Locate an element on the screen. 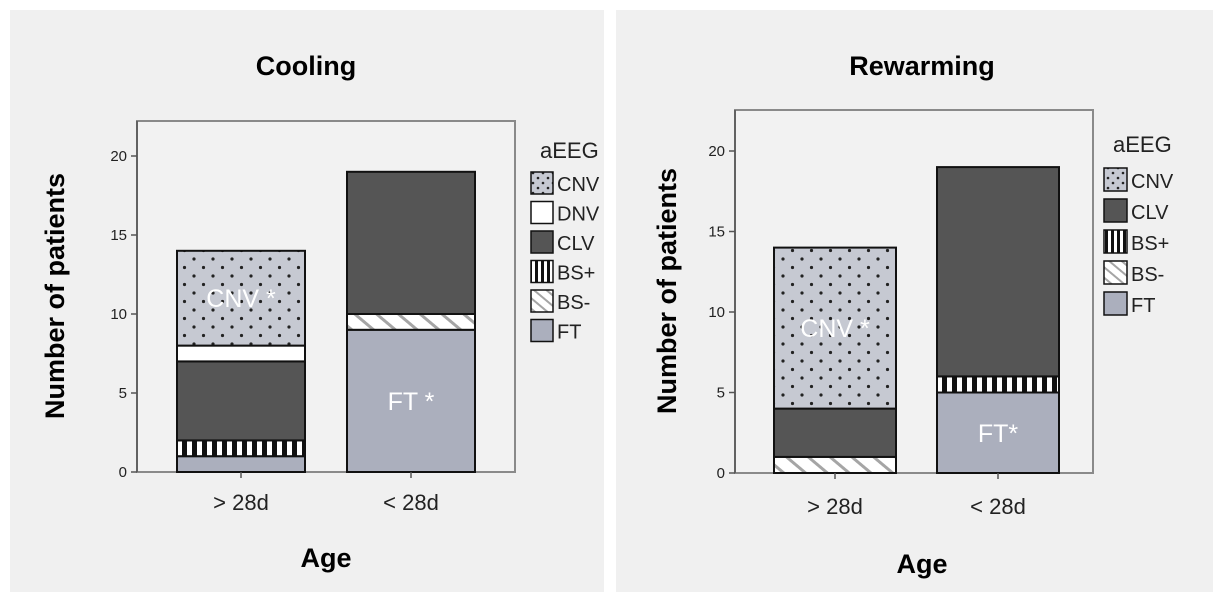  legend-label-dnv: DNV is located at coordinates (578, 215).